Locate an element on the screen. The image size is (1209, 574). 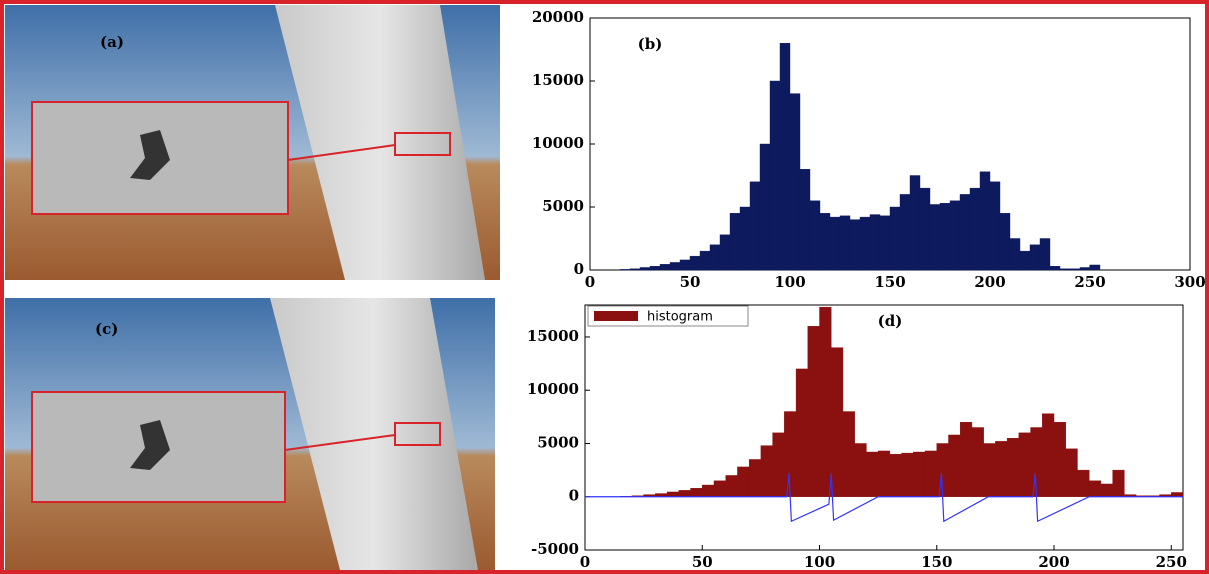
y-tick-label: 10000 is located at coordinates (558, 143).